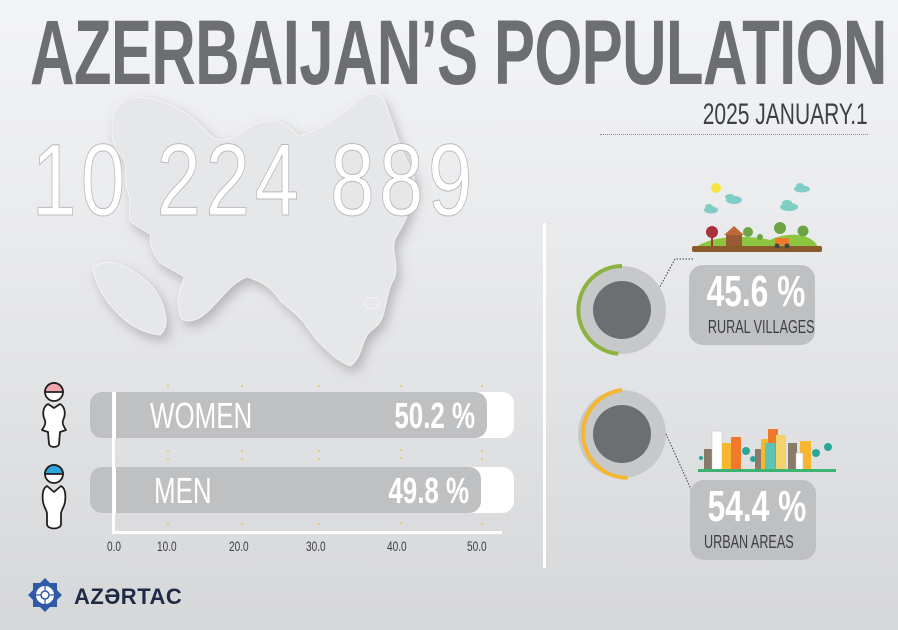  Describe the element at coordinates (674, 276) in the screenshot. I see `connector-line` at that location.